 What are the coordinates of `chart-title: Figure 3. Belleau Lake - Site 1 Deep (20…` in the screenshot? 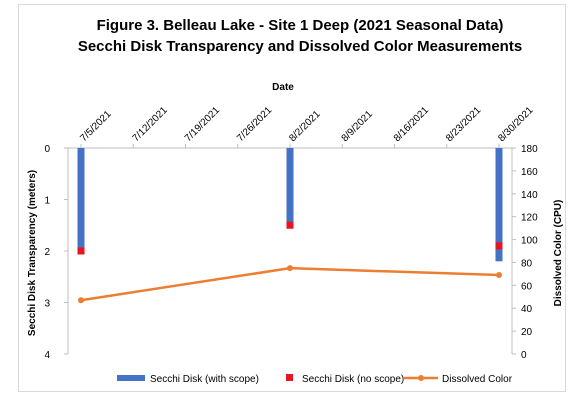 It's located at (300, 25).